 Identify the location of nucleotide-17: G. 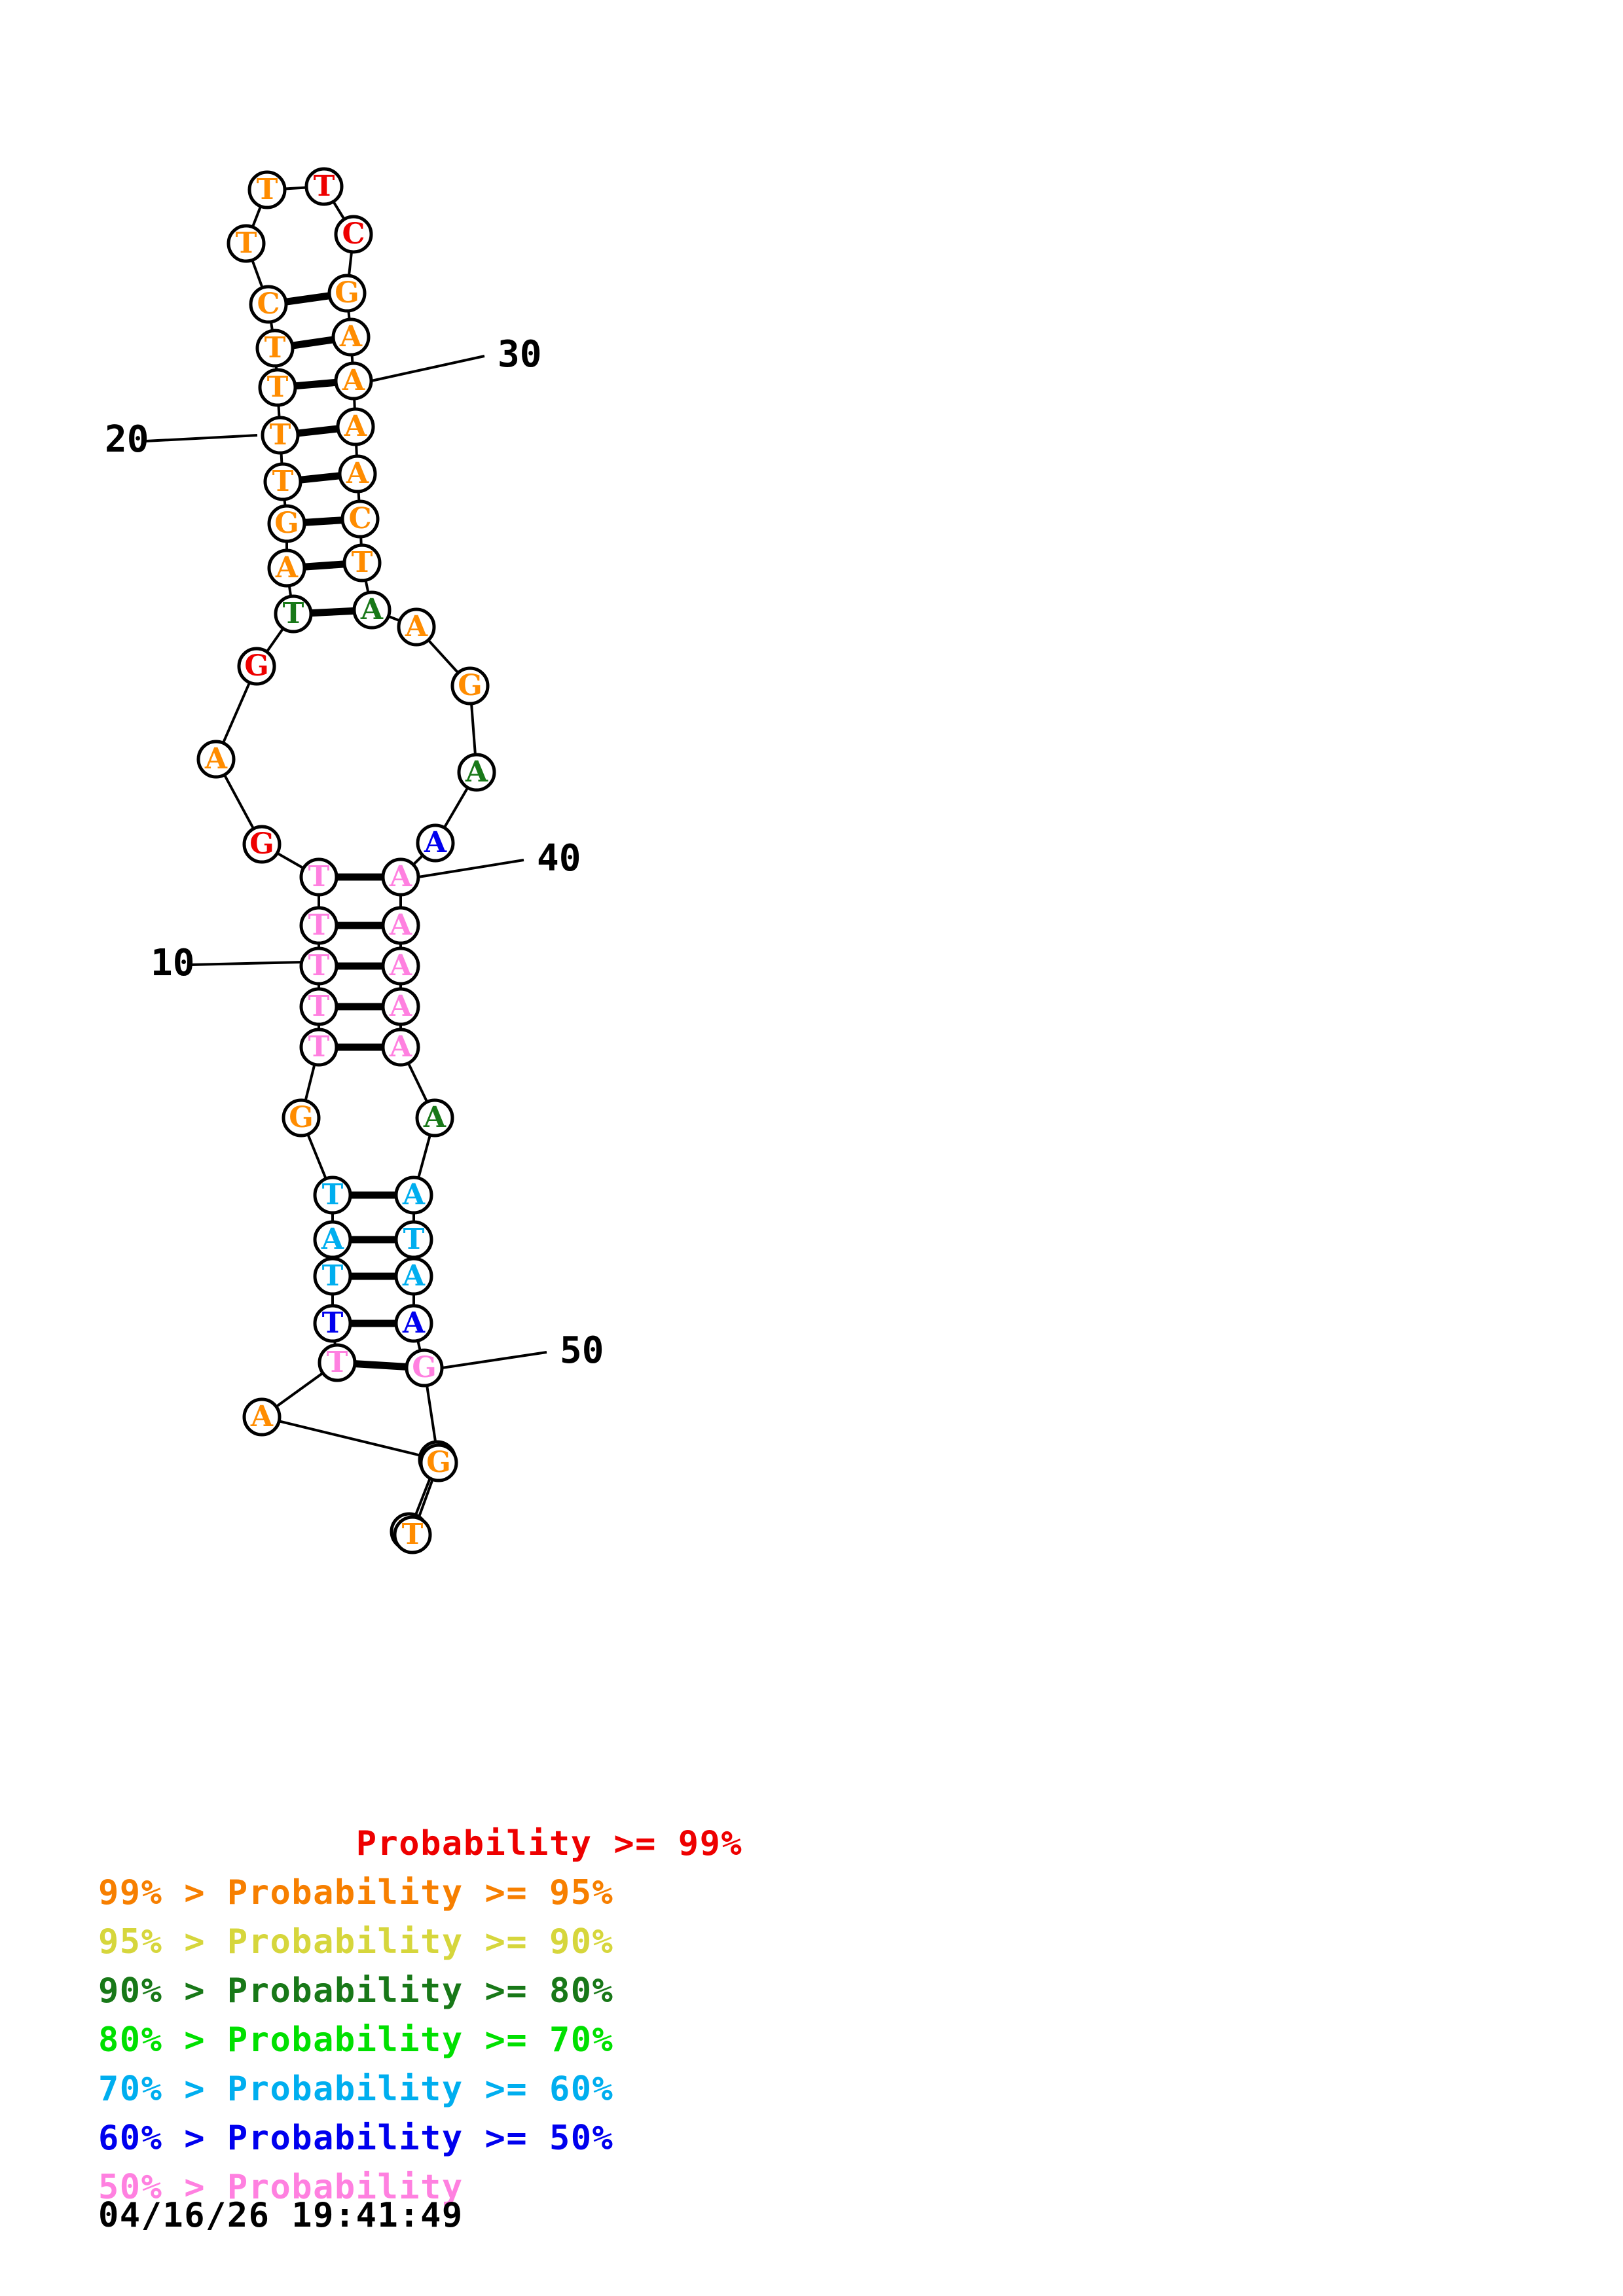
(256, 666).